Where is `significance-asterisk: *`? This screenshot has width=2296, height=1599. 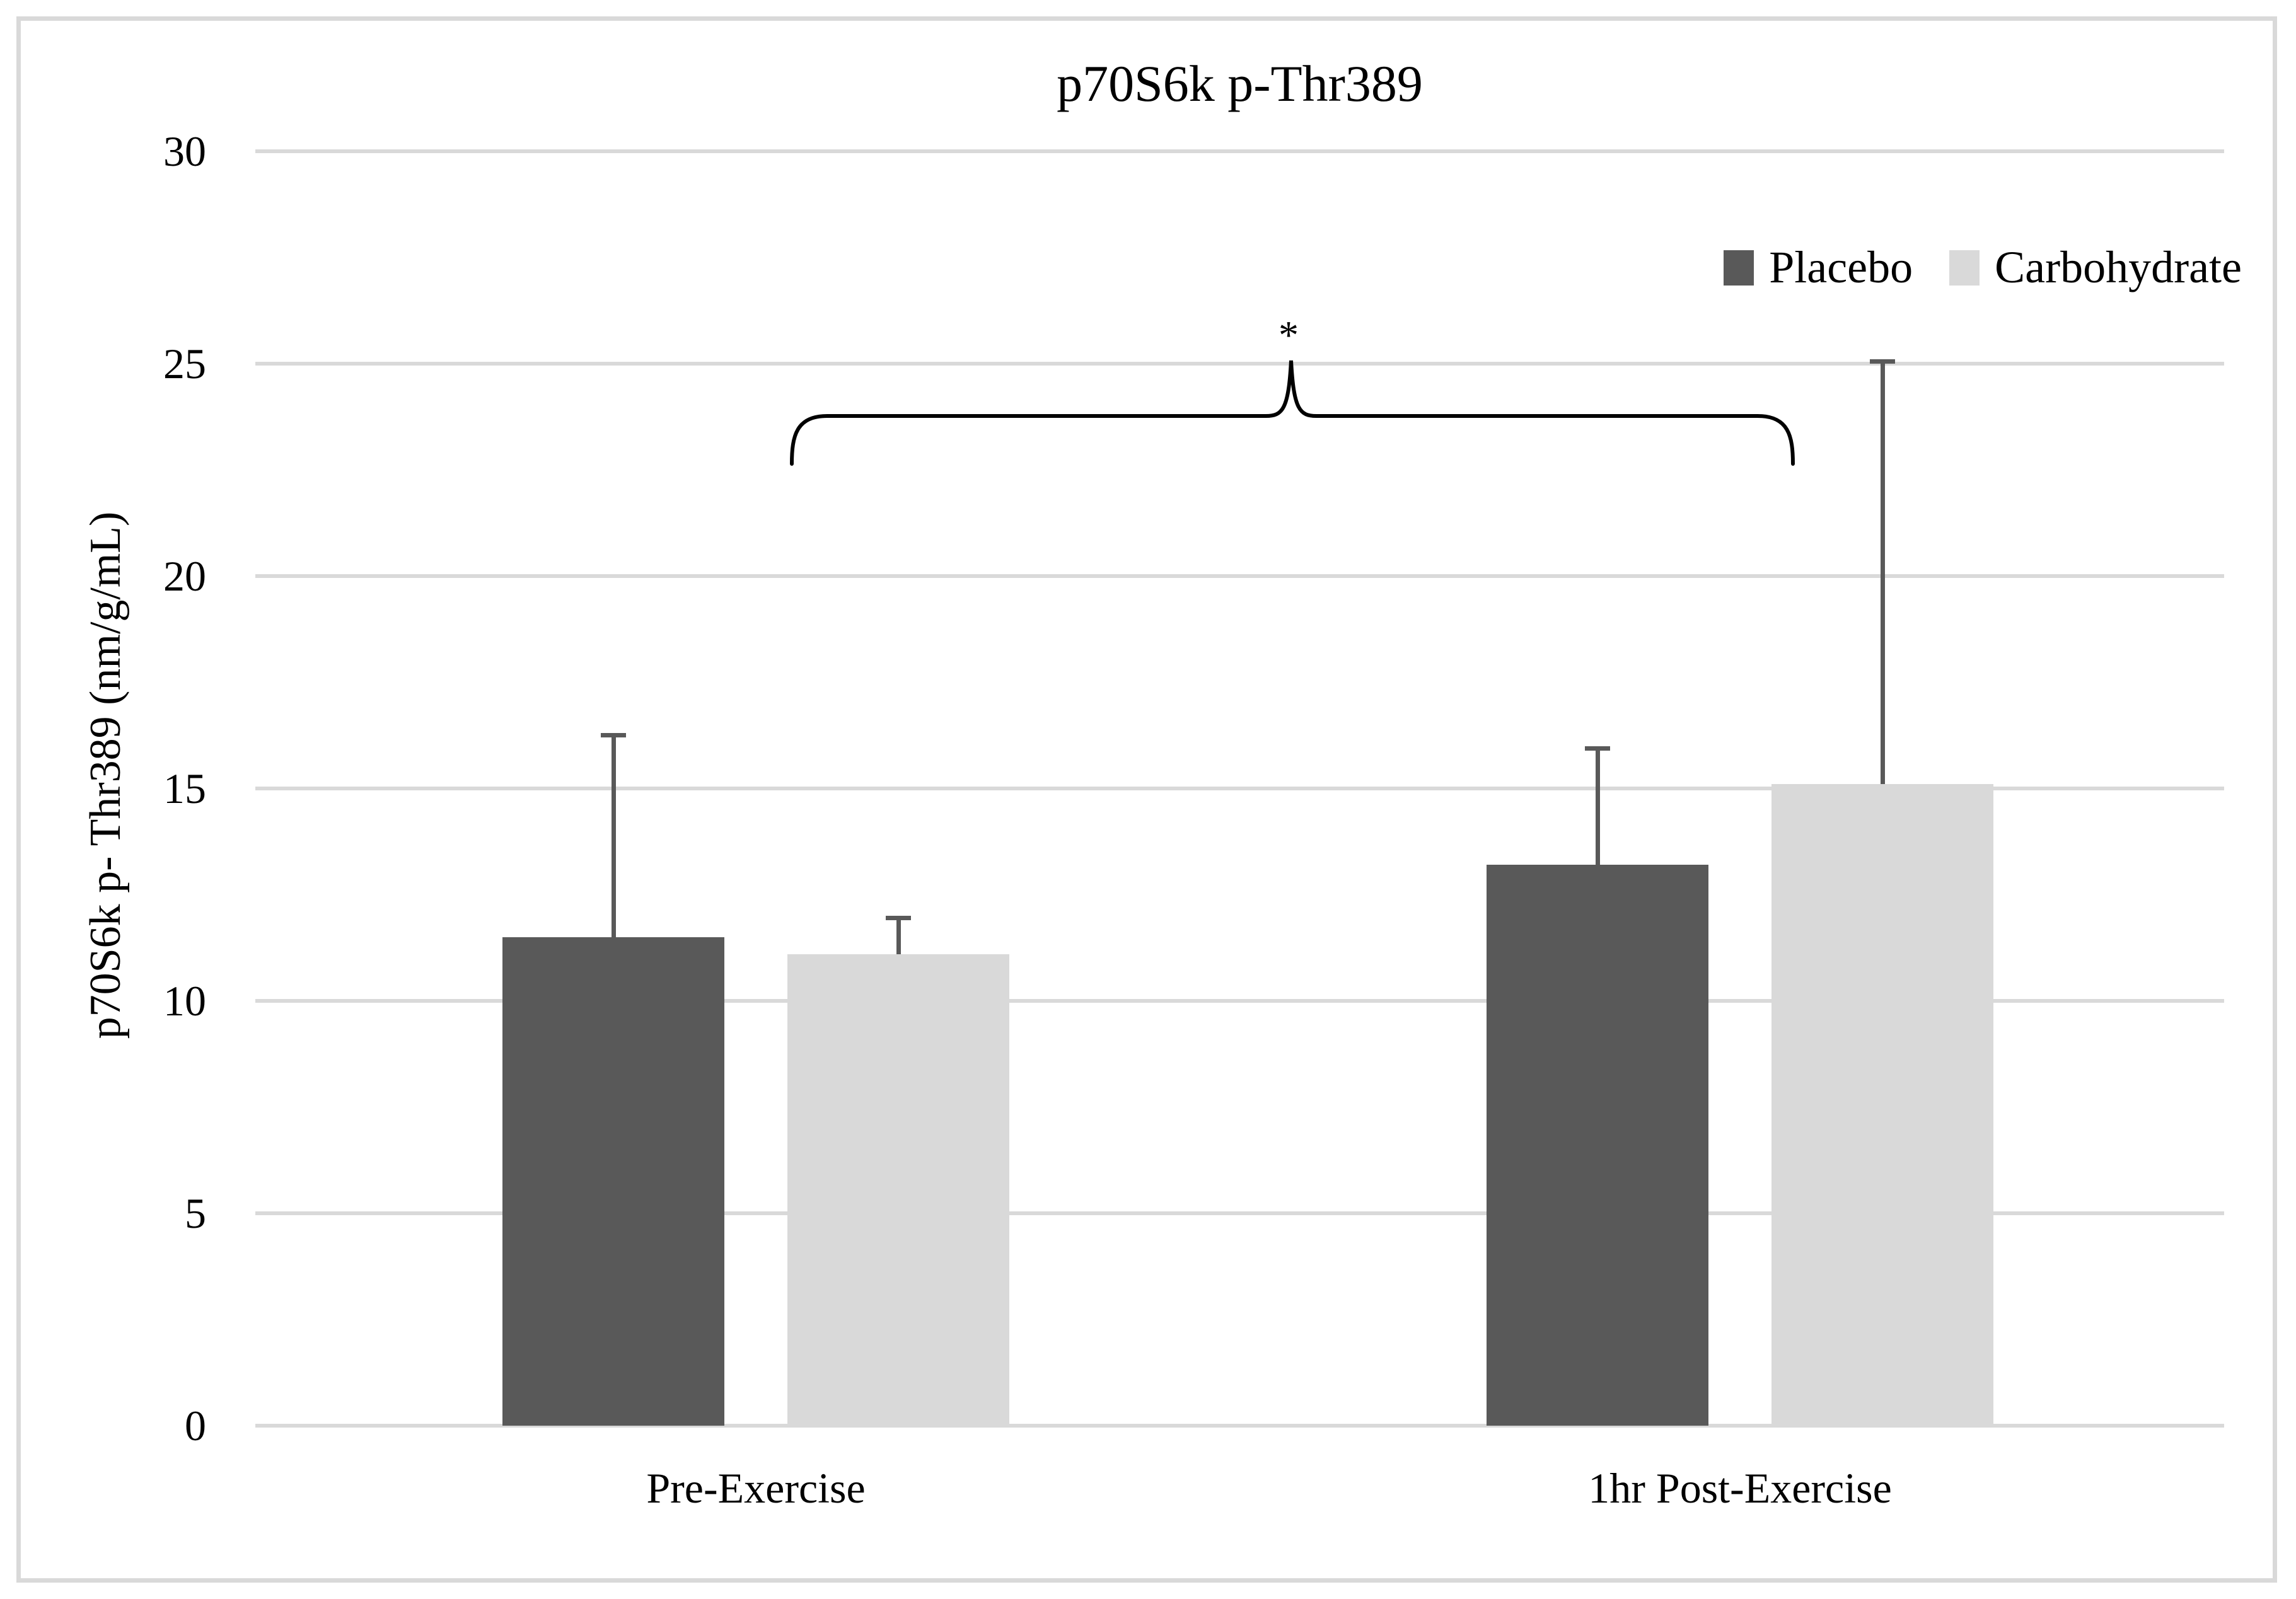
significance-asterisk: * is located at coordinates (1288, 335).